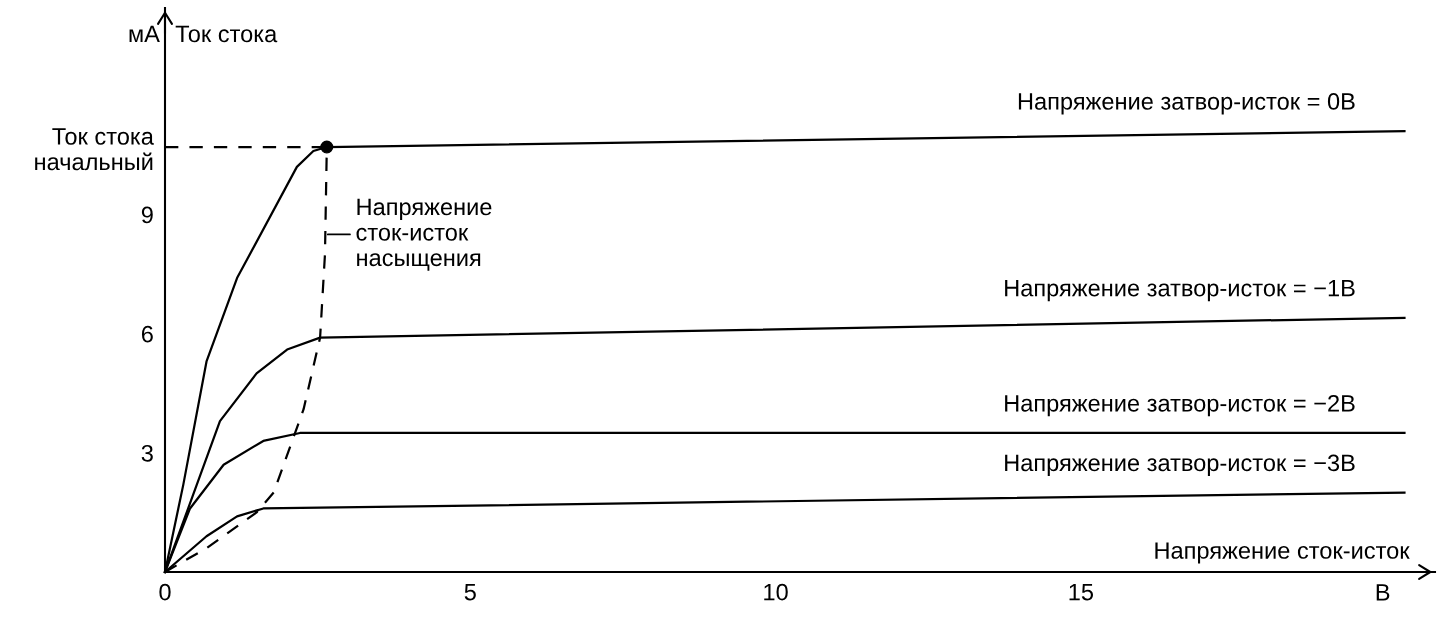 This screenshot has height=617, width=1440. Describe the element at coordinates (1383, 592) in the screenshot. I see `text: В` at that location.